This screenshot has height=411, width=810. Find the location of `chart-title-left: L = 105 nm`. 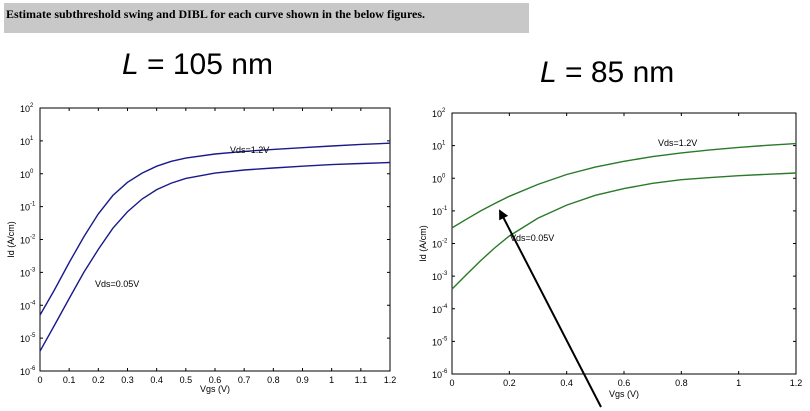

chart-title-left: L = 105 nm is located at coordinates (197, 65).